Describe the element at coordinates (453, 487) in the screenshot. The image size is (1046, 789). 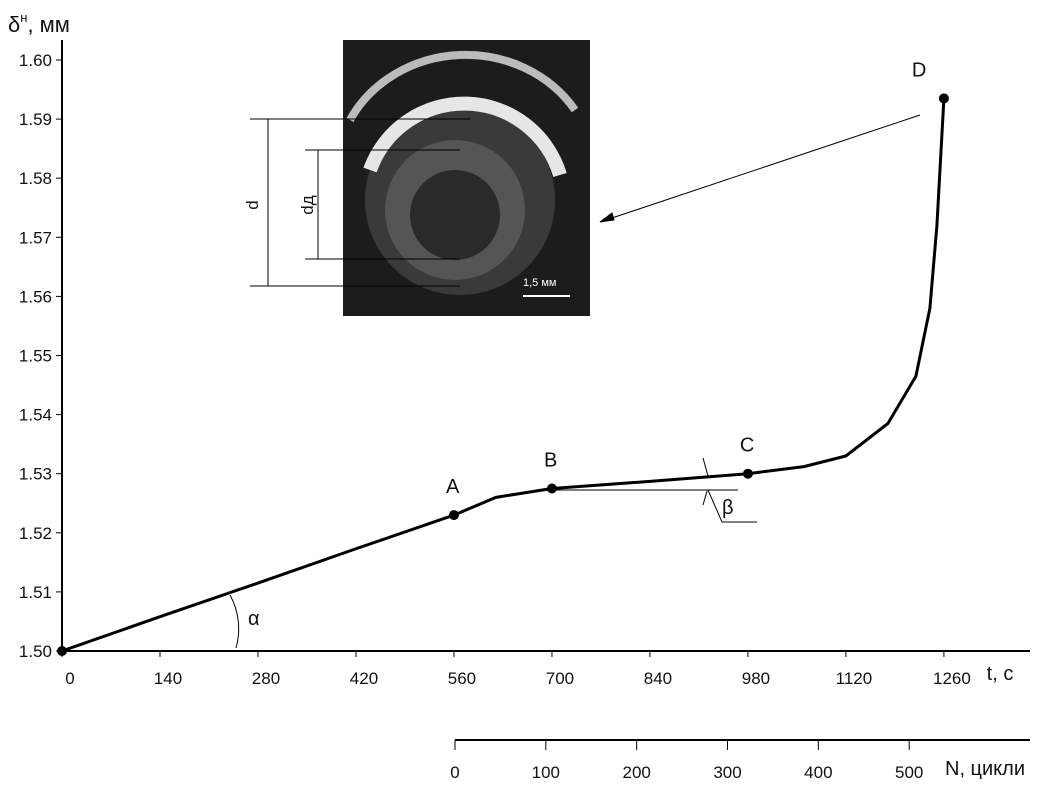
I see `point-label: A` at that location.